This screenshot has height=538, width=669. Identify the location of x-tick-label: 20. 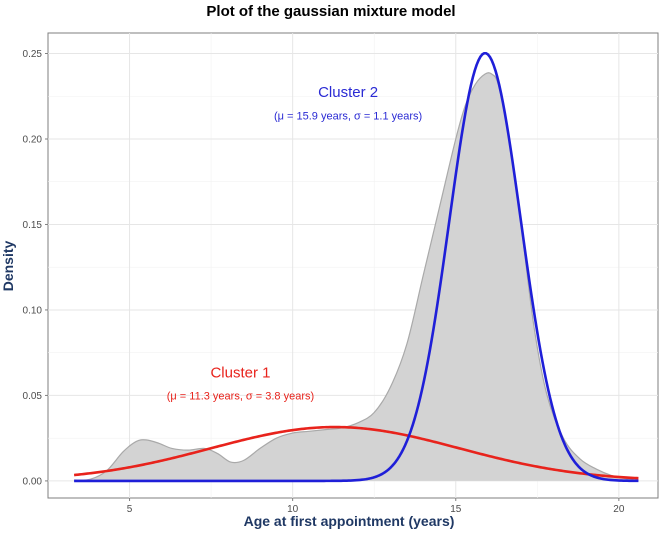
(619, 509).